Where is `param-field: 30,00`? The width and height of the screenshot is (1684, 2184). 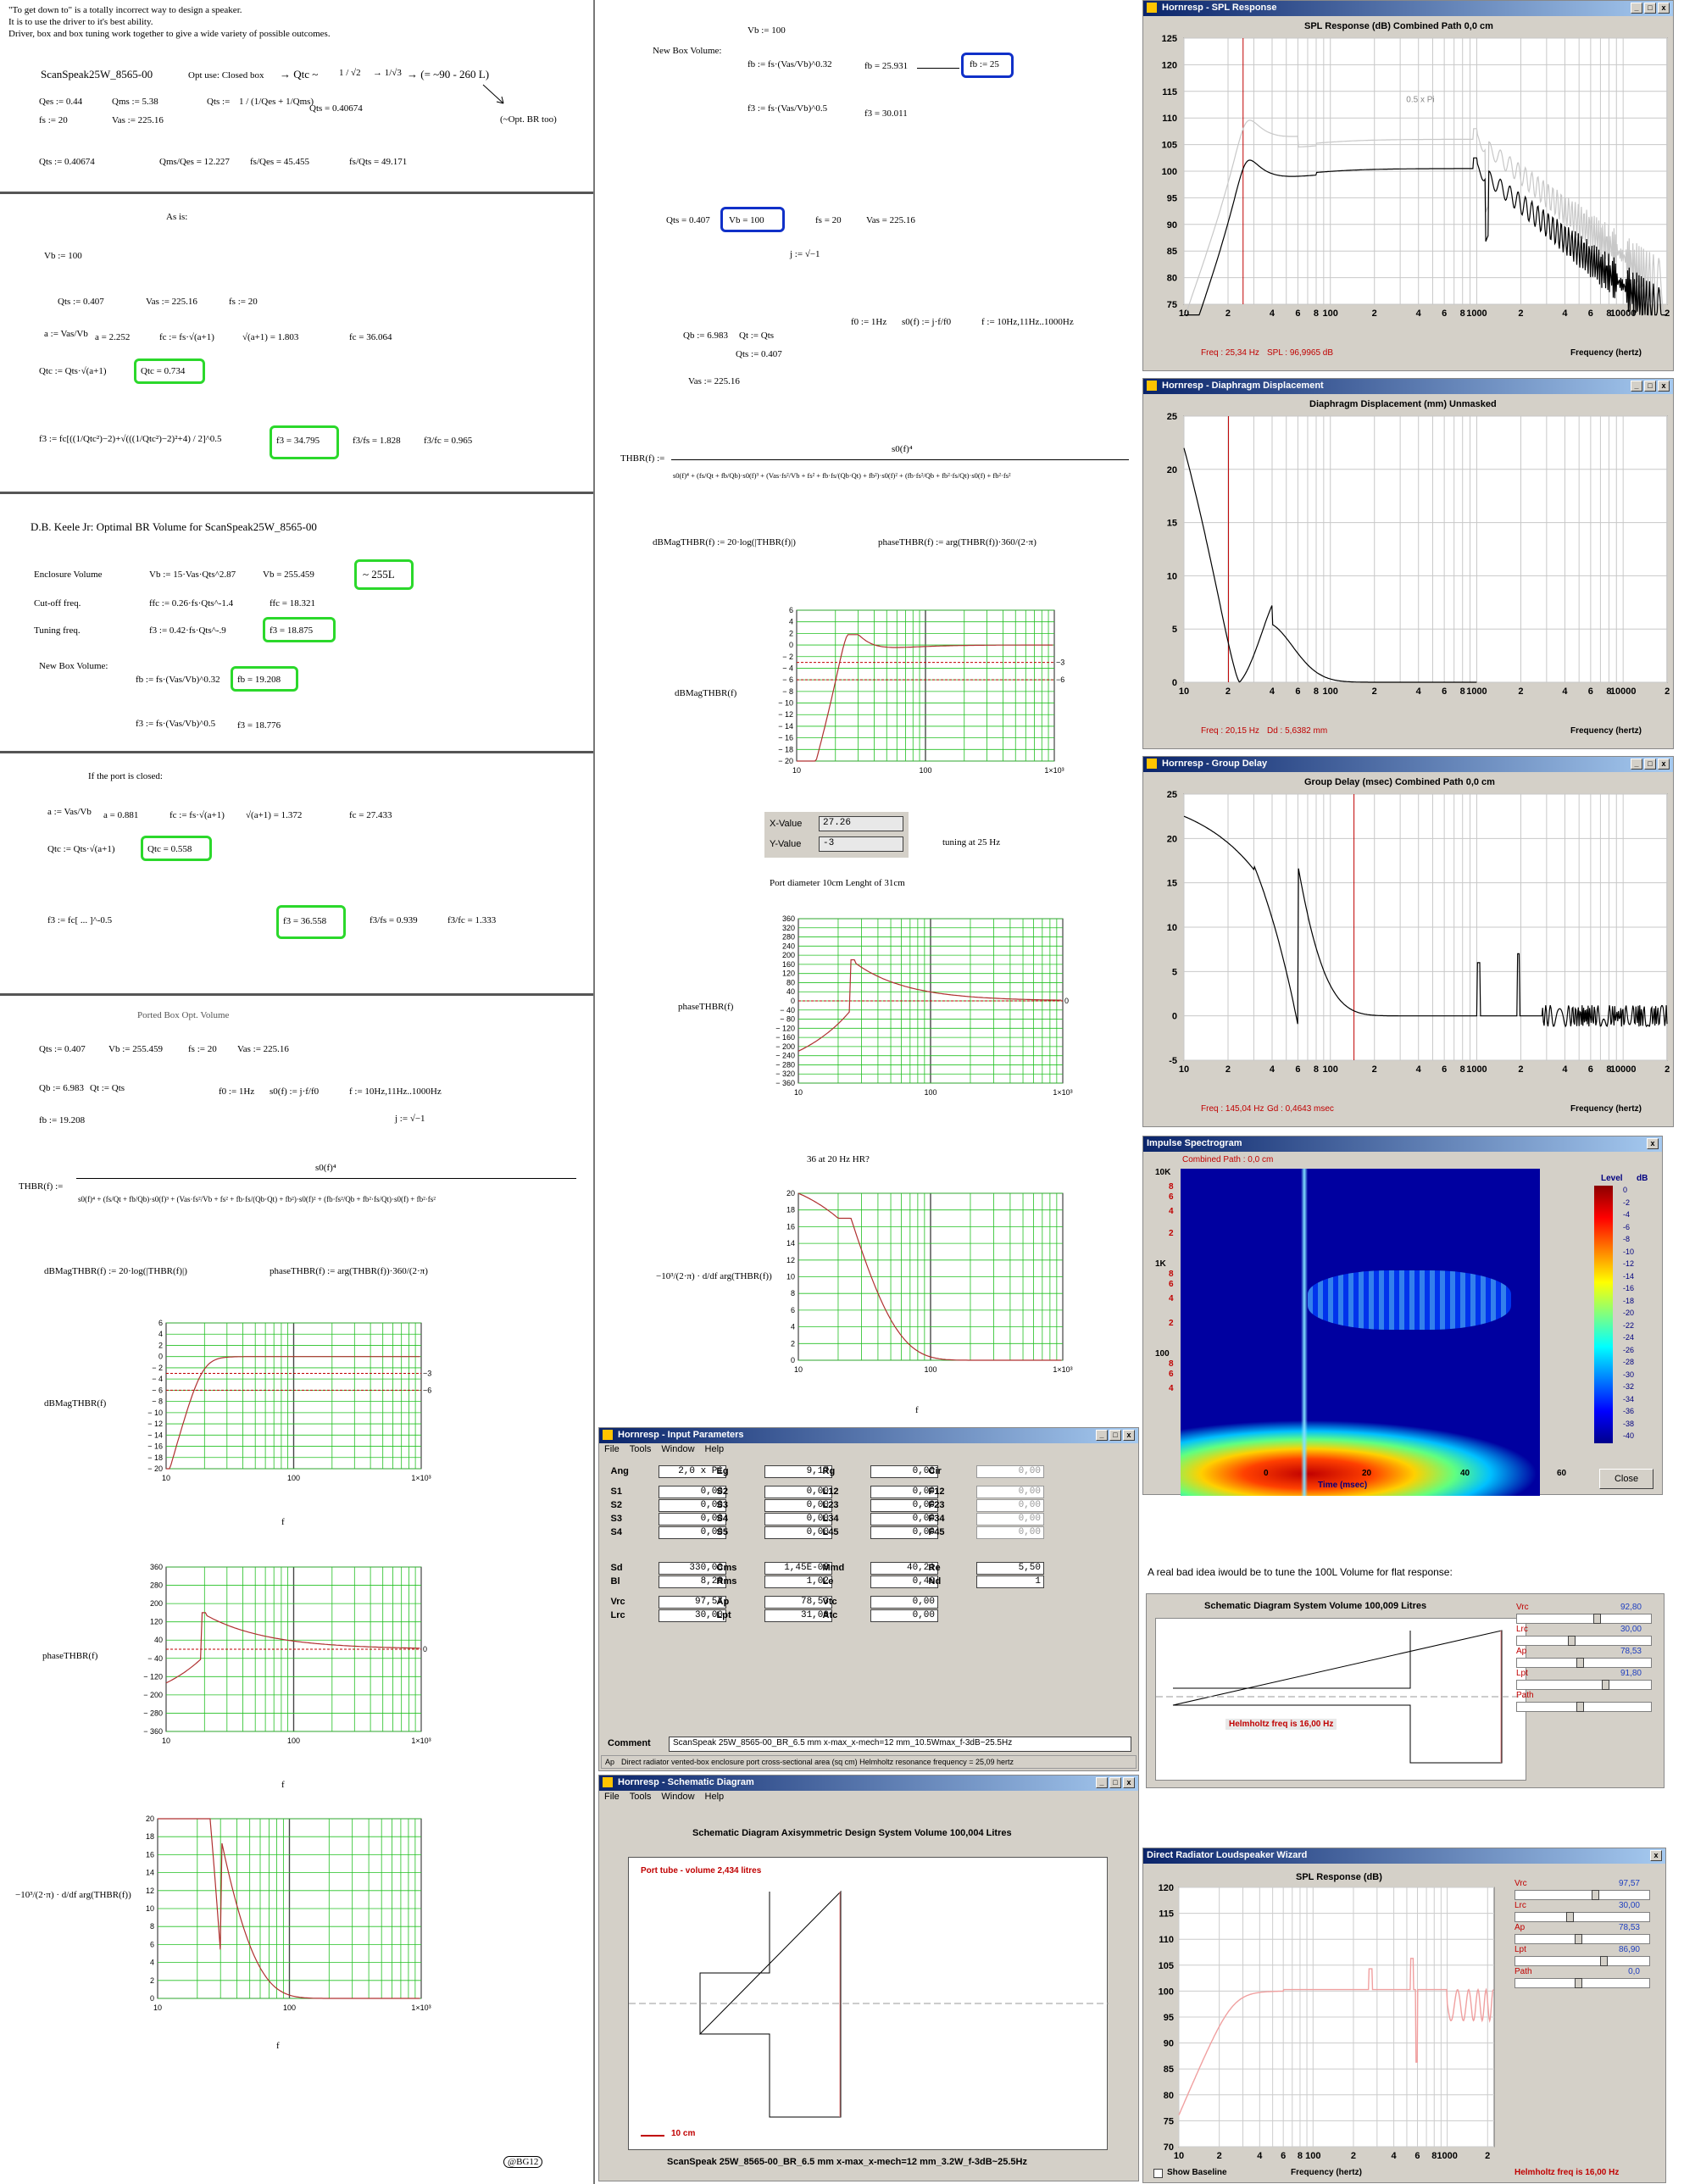 param-field: 30,00 is located at coordinates (693, 1615).